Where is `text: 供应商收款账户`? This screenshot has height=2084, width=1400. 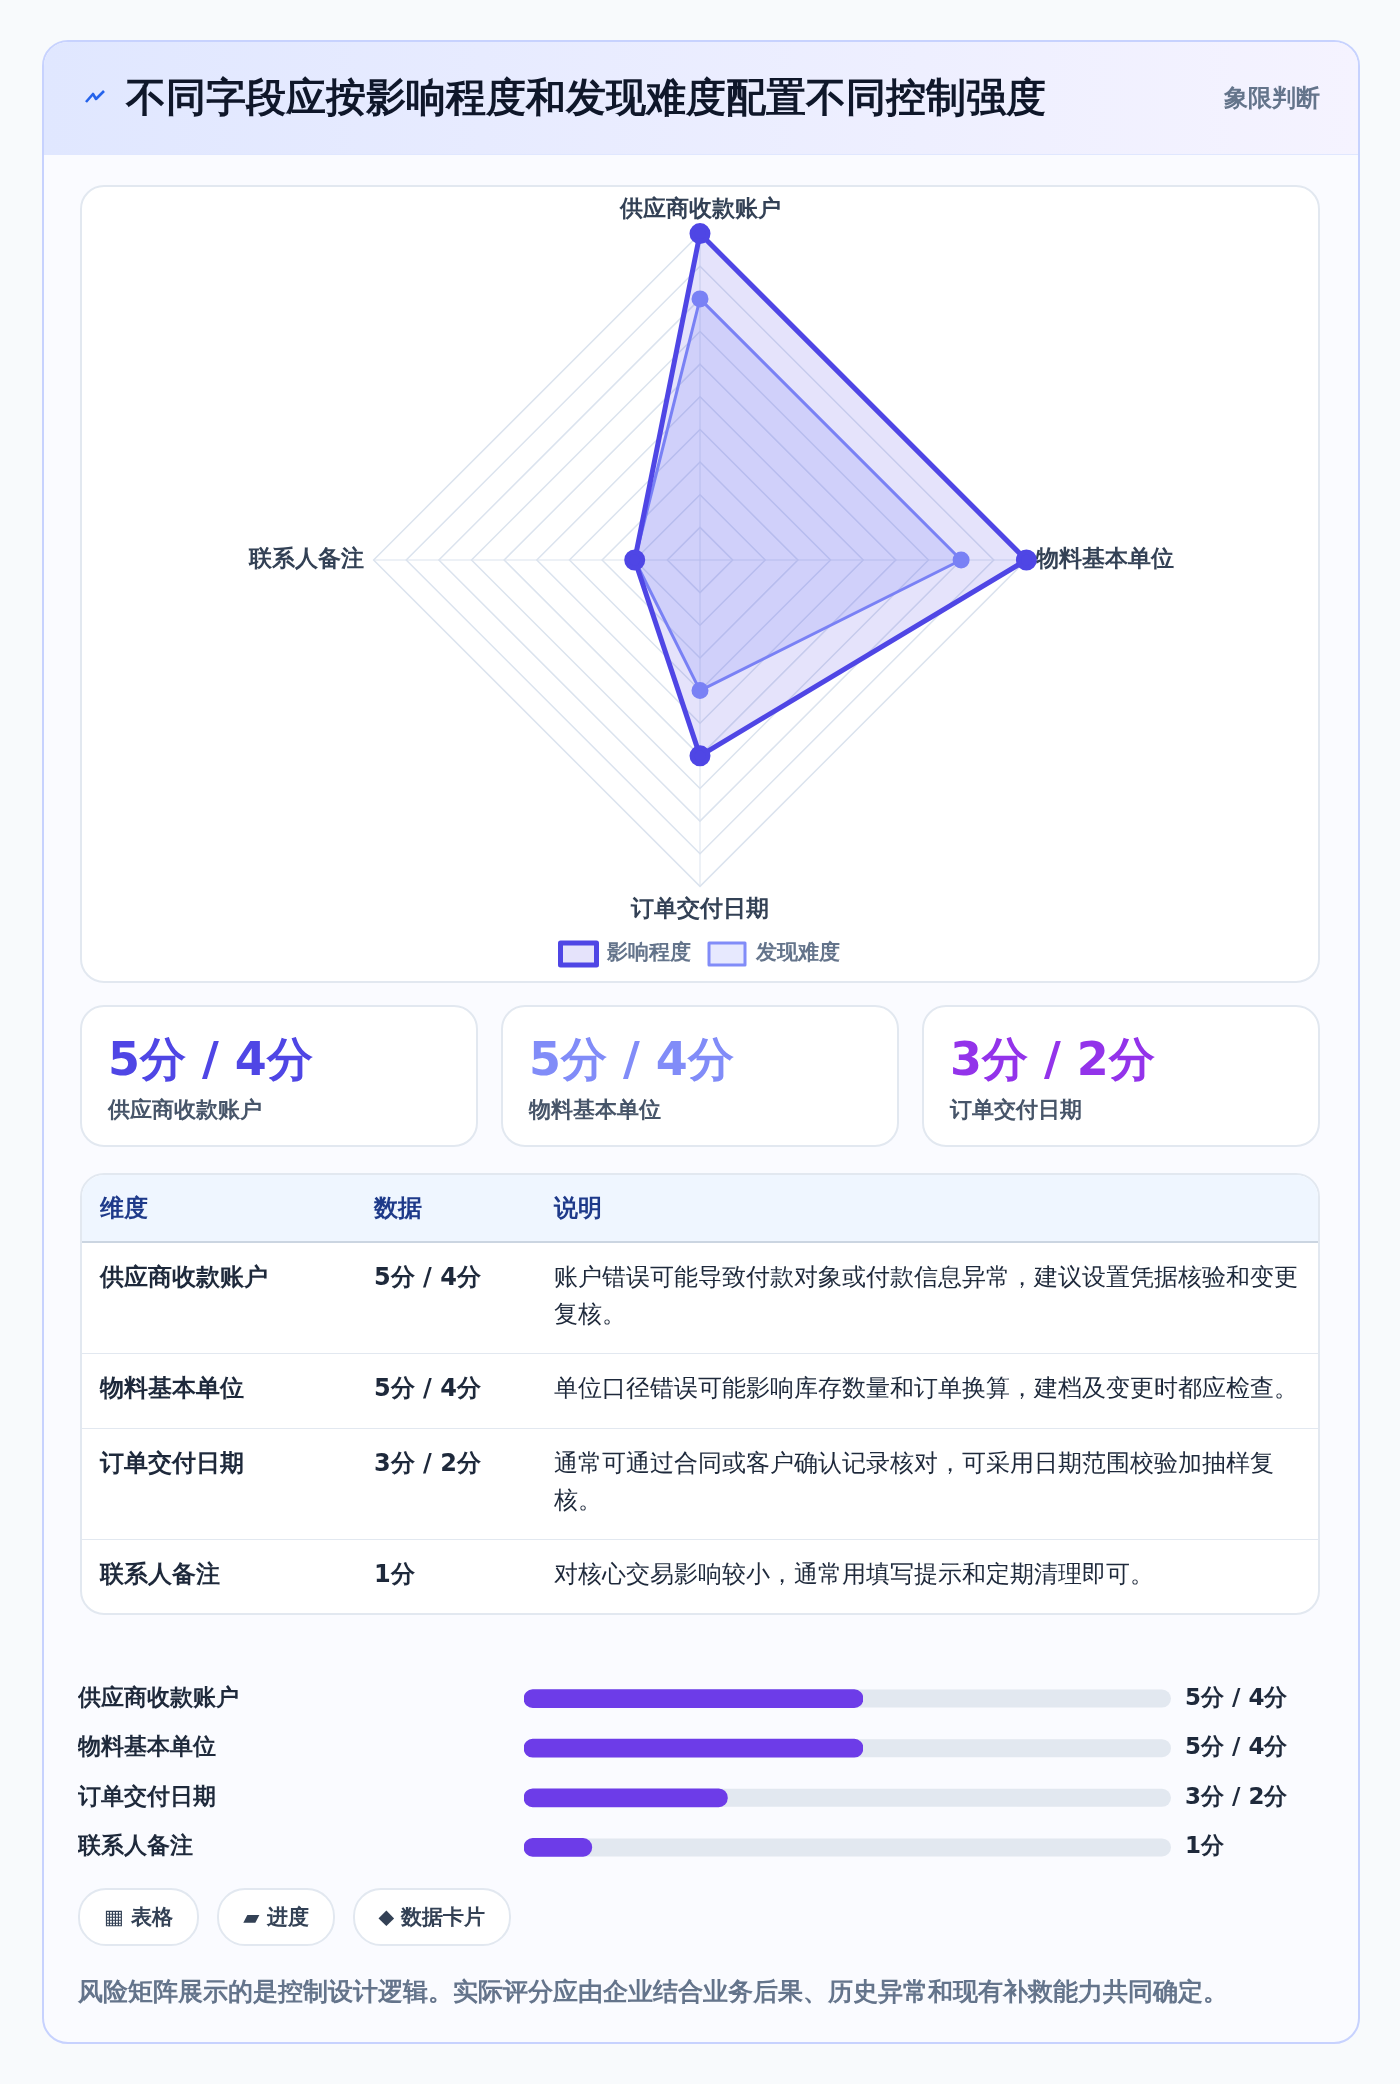
text: 供应商收款账户 is located at coordinates (185, 1110).